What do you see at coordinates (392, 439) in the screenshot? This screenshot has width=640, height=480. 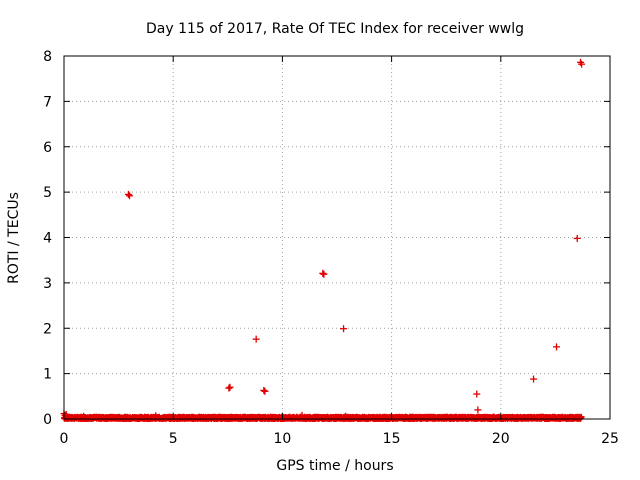 I see `x-tick-label: 15` at bounding box center [392, 439].